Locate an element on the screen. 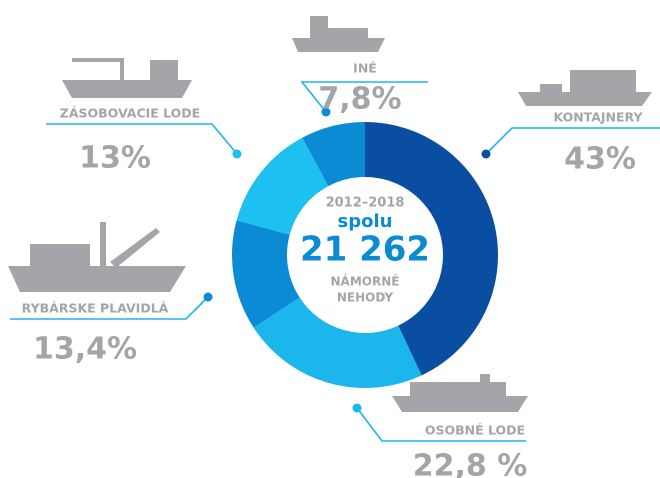 The width and height of the screenshot is (660, 478). category-label: RYBÁRSKE PLAVIDLÁ is located at coordinates (95, 308).